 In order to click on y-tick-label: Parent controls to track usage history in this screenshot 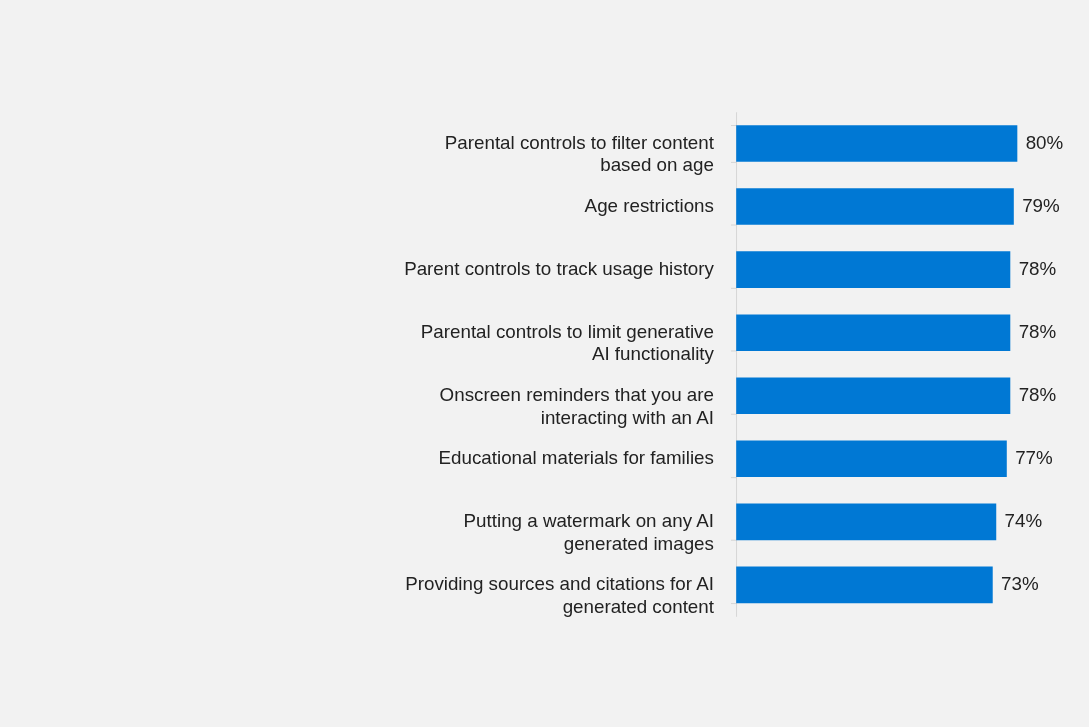, I will do `click(559, 269)`.